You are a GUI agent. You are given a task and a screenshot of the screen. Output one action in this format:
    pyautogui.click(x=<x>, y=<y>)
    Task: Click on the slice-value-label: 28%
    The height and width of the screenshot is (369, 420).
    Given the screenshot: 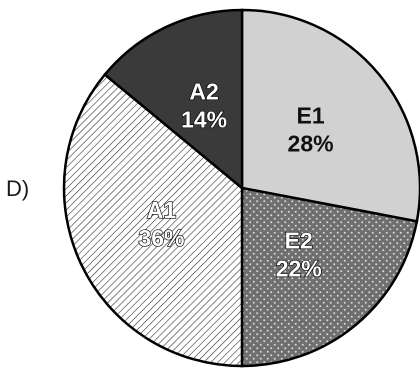 What is the action you would take?
    pyautogui.click(x=311, y=143)
    